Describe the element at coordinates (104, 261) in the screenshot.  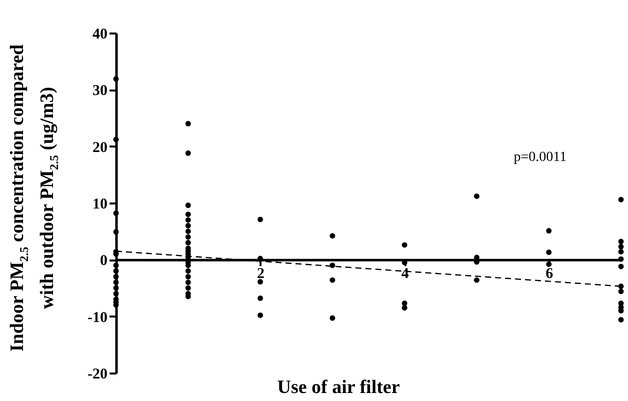
I see `y-tick-label: 0` at that location.